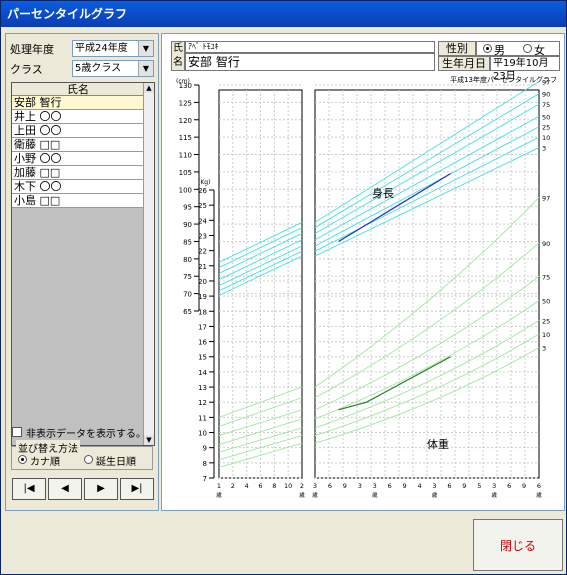 This screenshot has height=575, width=567. What do you see at coordinates (185, 103) in the screenshot?
I see `height-tick-label: 125` at bounding box center [185, 103].